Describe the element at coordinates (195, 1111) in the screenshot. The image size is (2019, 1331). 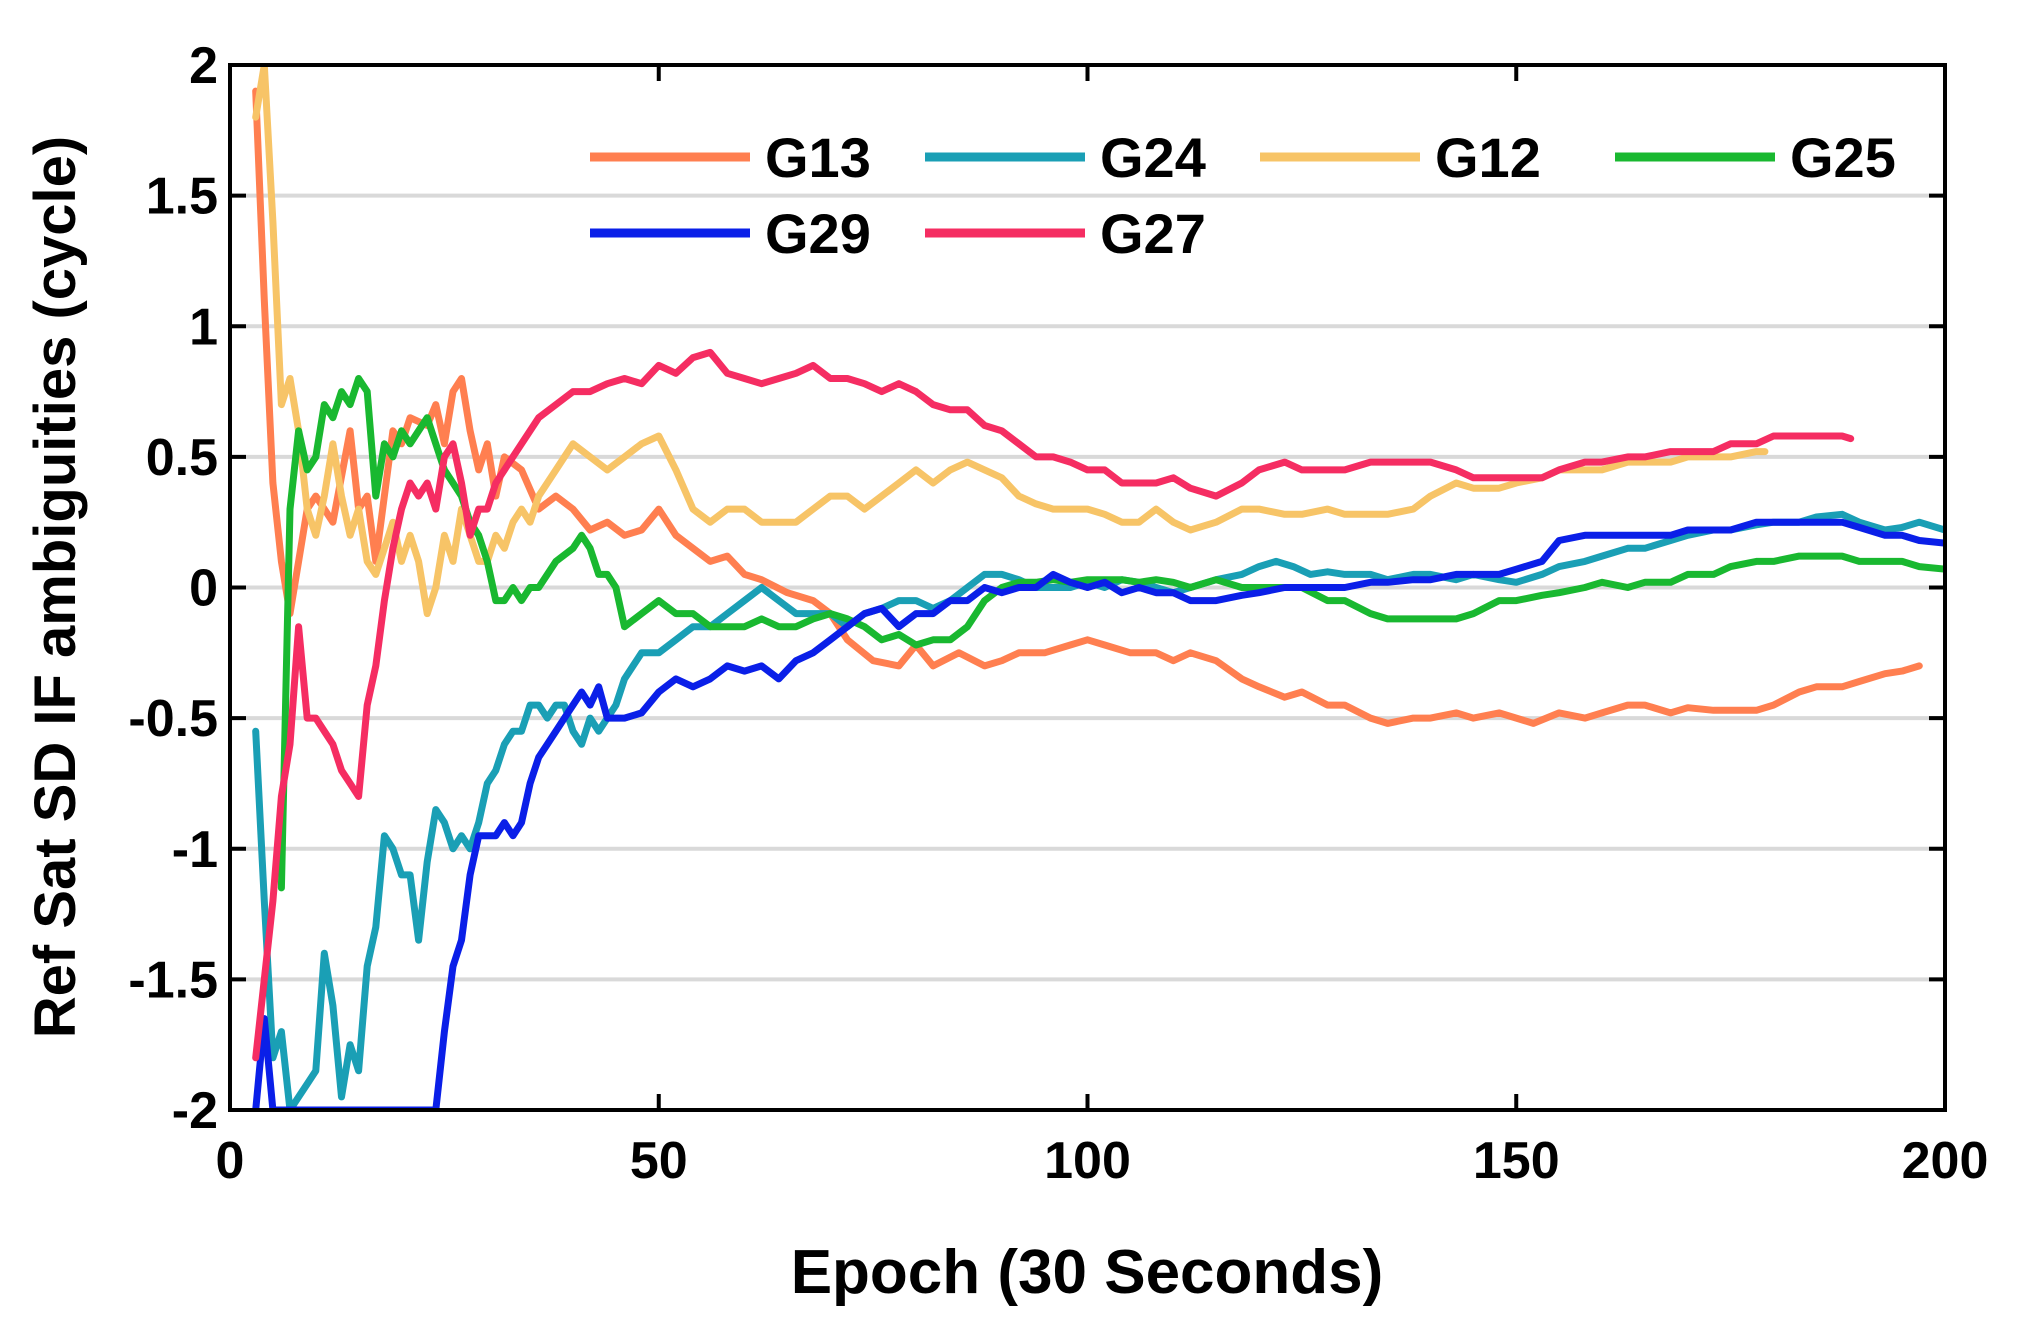
I see `y-tick-label: -2` at that location.